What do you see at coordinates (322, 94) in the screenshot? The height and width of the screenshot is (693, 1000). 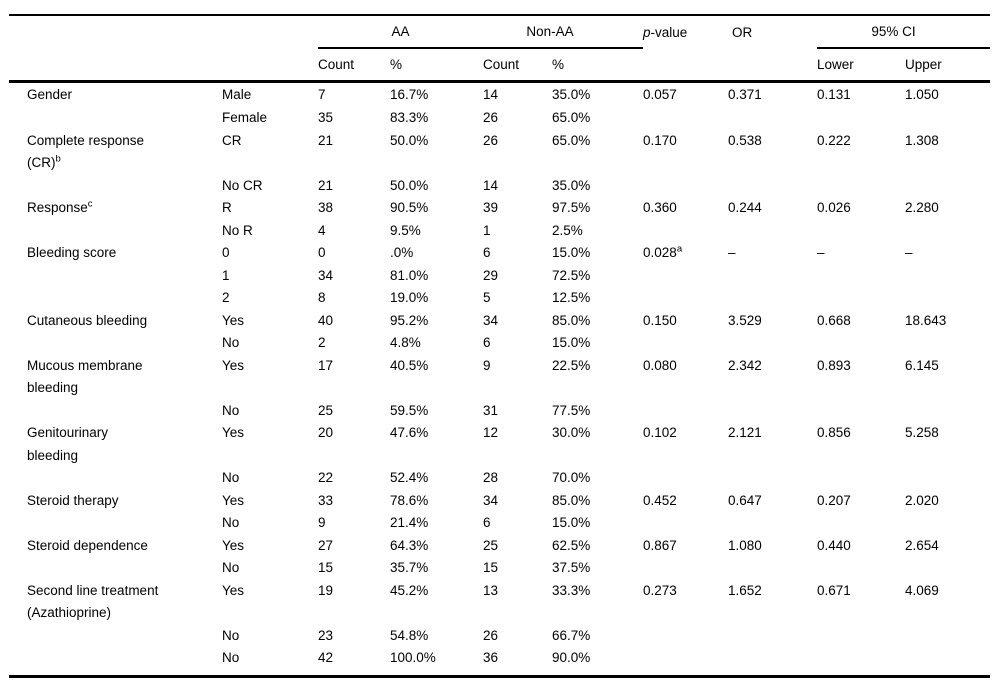 I see `aa-count-cell: 7` at bounding box center [322, 94].